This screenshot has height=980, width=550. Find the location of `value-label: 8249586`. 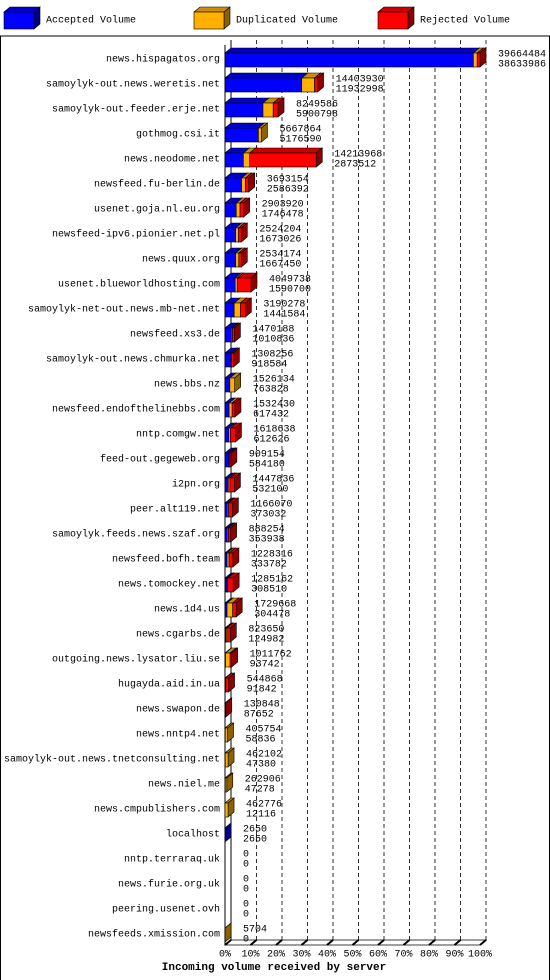

value-label: 8249586 is located at coordinates (317, 105).